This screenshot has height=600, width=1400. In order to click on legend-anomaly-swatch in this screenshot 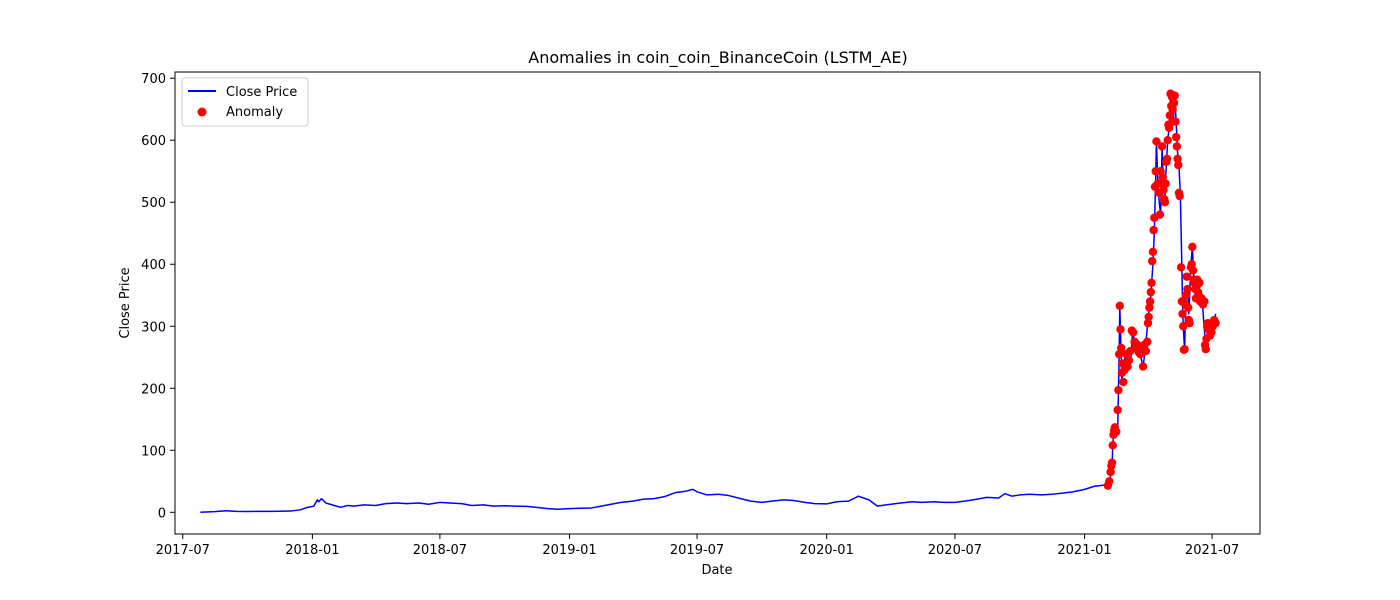, I will do `click(202, 112)`.